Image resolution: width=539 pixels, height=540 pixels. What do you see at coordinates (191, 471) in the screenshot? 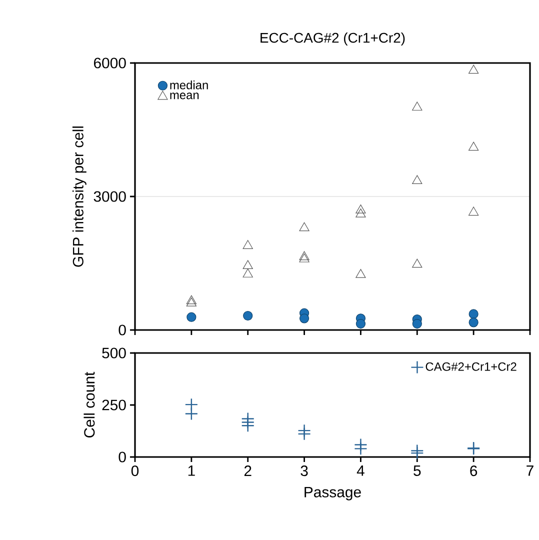
I see `x-tick-label: 1` at bounding box center [191, 471].